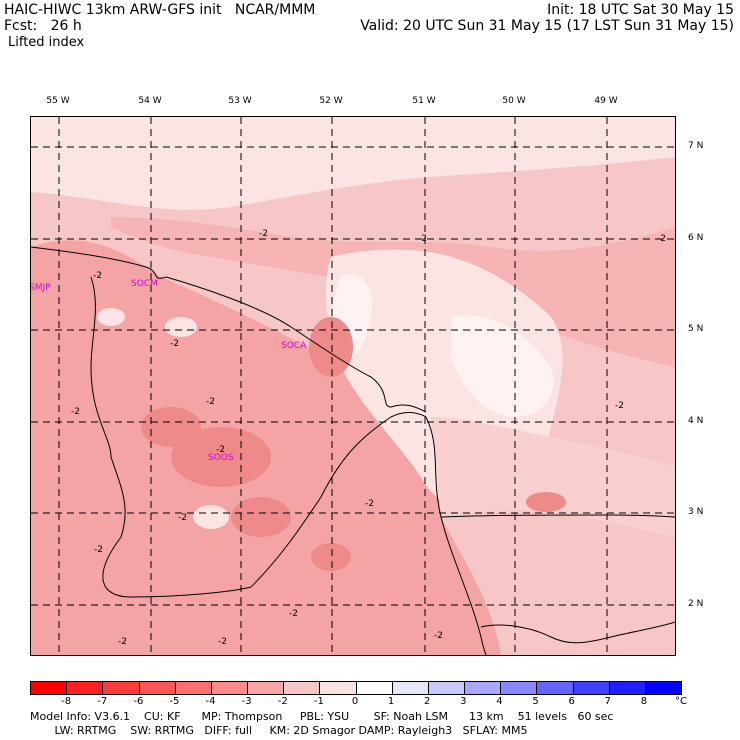 Image resolution: width=740 pixels, height=740 pixels. What do you see at coordinates (696, 604) in the screenshot?
I see `latitude-label: 2 N` at bounding box center [696, 604].